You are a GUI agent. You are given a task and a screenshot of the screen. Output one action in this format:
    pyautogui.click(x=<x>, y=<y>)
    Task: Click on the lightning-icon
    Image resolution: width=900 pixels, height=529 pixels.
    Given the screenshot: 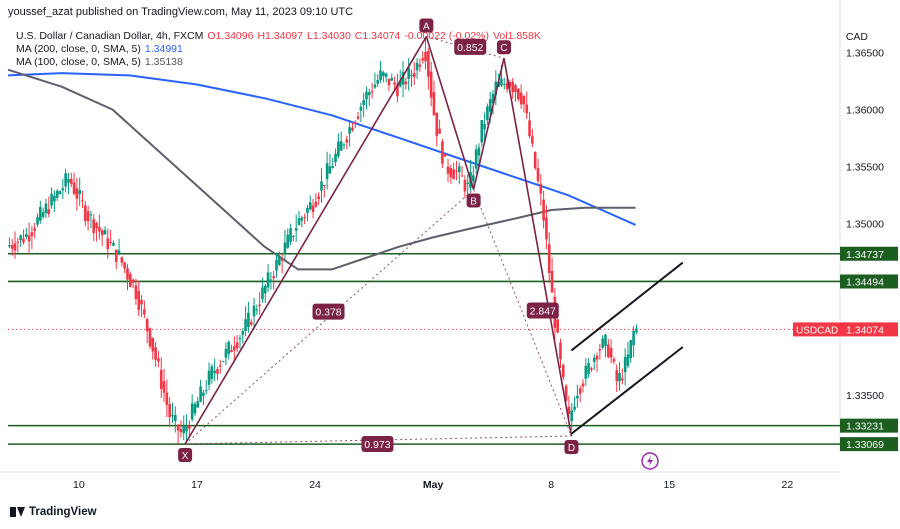 What is the action you would take?
    pyautogui.click(x=650, y=461)
    